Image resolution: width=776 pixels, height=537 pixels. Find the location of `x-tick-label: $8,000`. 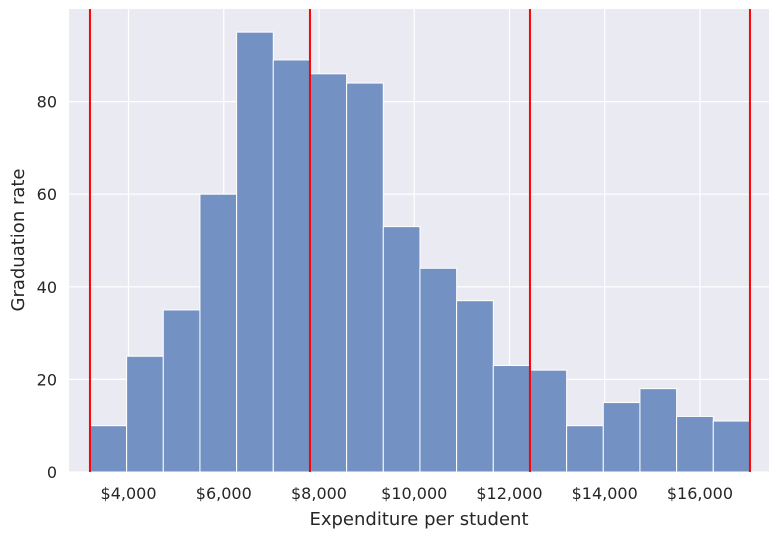

x-tick-label: $8,000 is located at coordinates (319, 493).